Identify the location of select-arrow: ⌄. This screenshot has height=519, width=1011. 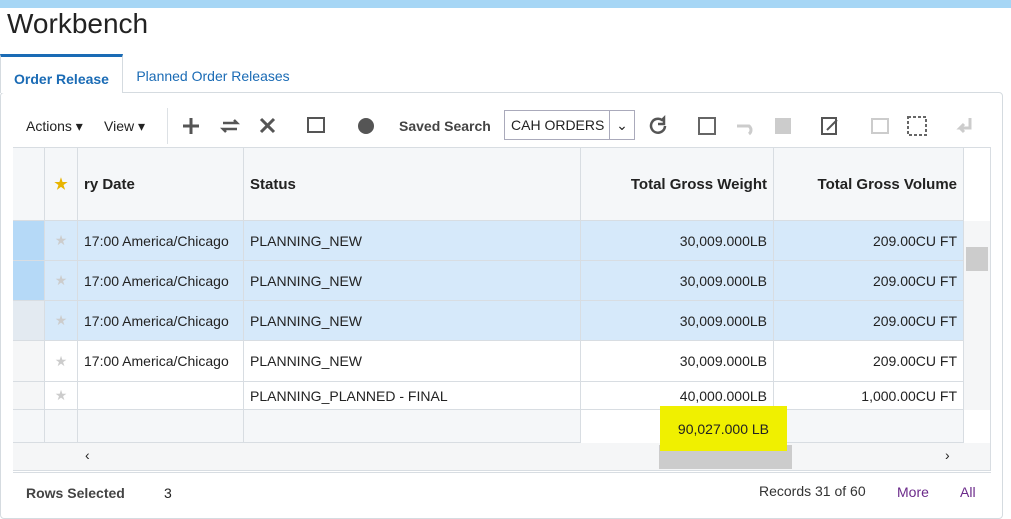
(621, 125).